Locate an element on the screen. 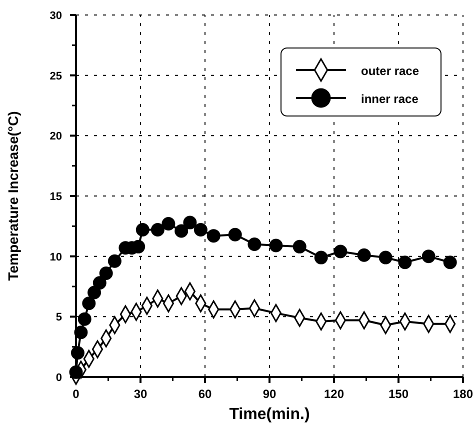 The height and width of the screenshot is (433, 475). x-tick-label: 150 is located at coordinates (398, 394).